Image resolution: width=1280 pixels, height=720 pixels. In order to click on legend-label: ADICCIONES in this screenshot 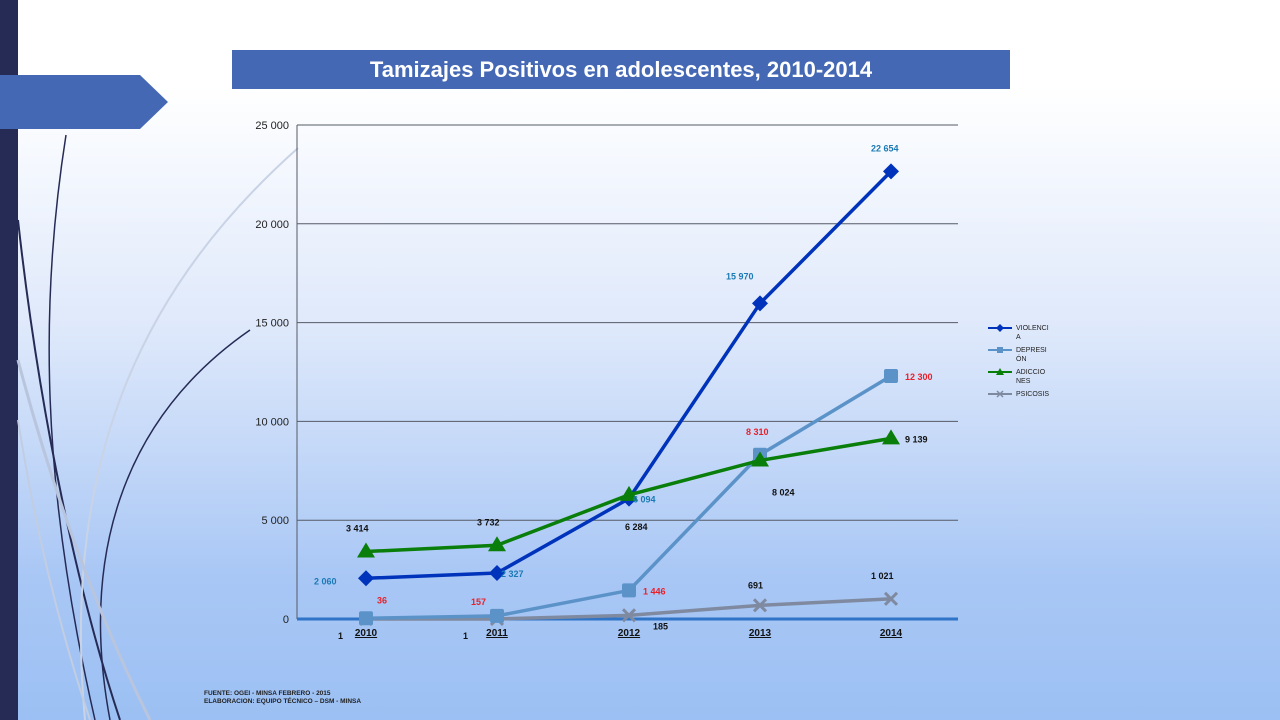, I will do `click(1031, 377)`.